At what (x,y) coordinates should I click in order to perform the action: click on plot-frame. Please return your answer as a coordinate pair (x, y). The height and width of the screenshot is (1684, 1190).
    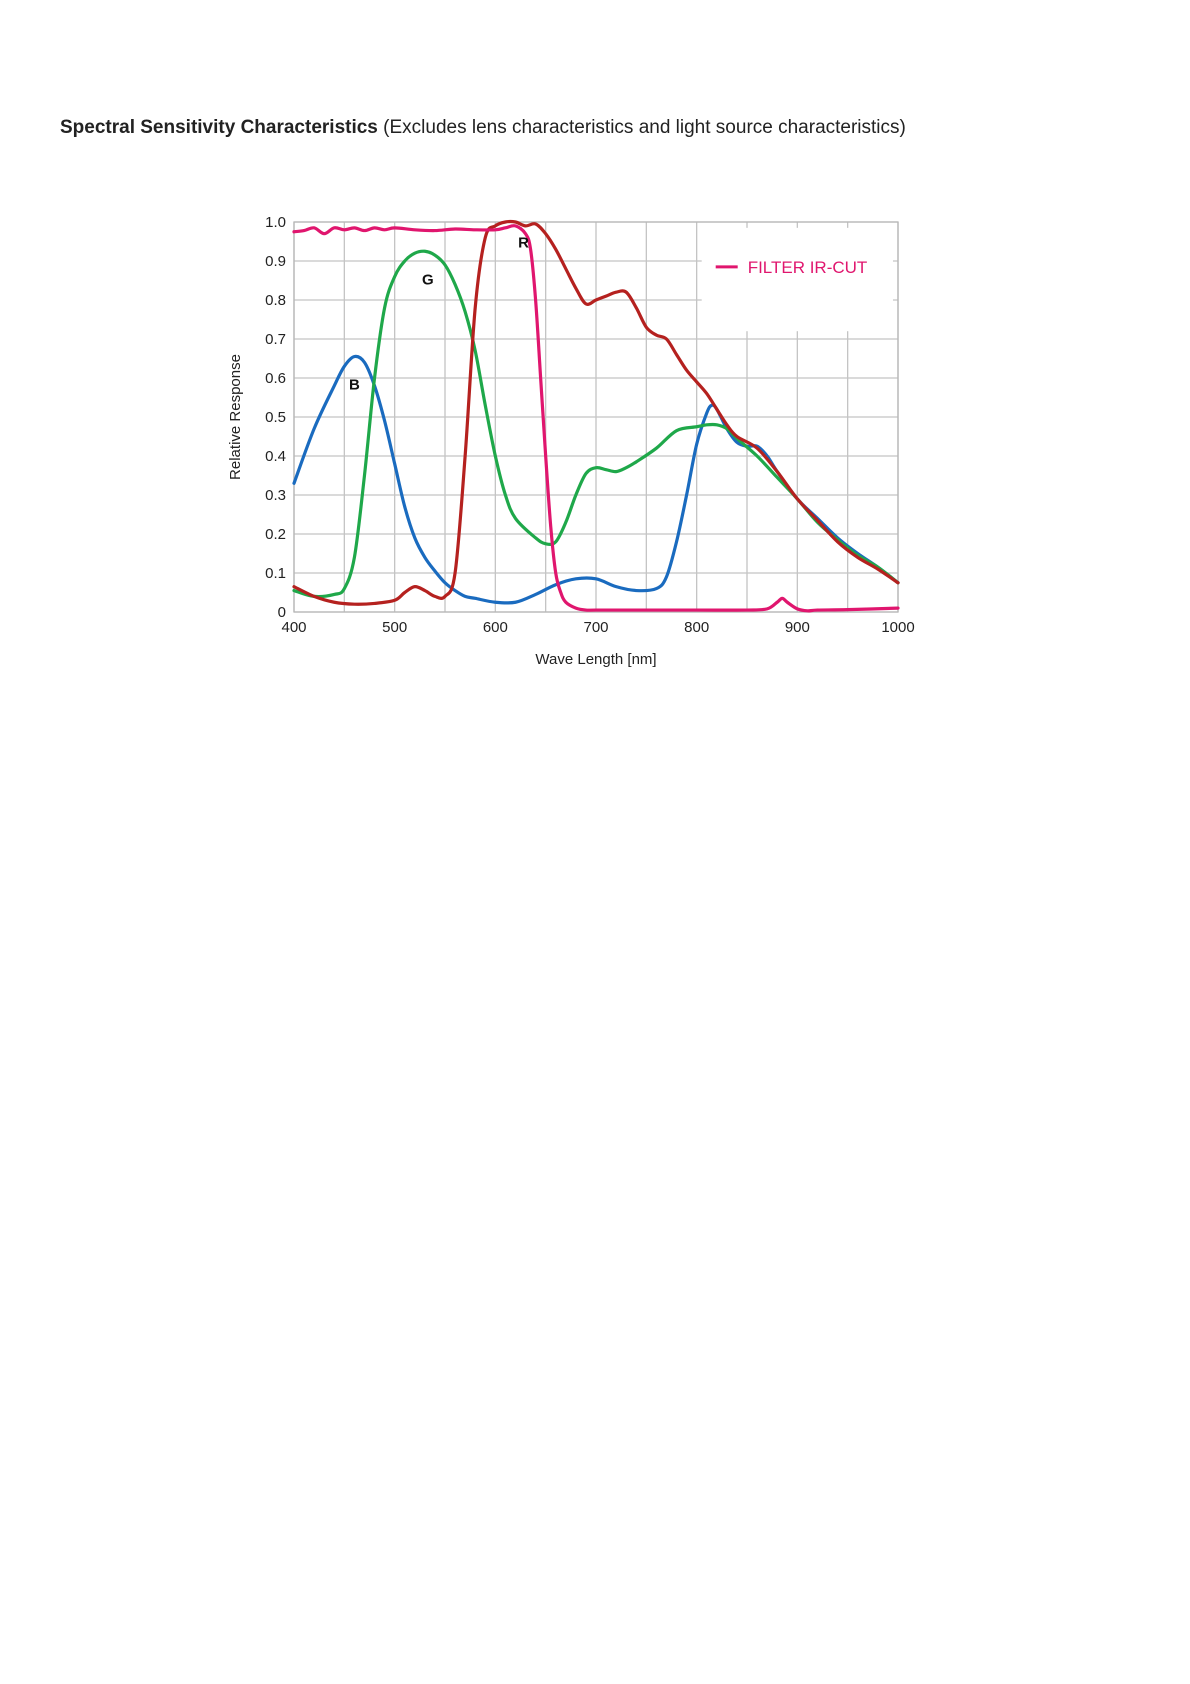
    Looking at the image, I should click on (596, 417).